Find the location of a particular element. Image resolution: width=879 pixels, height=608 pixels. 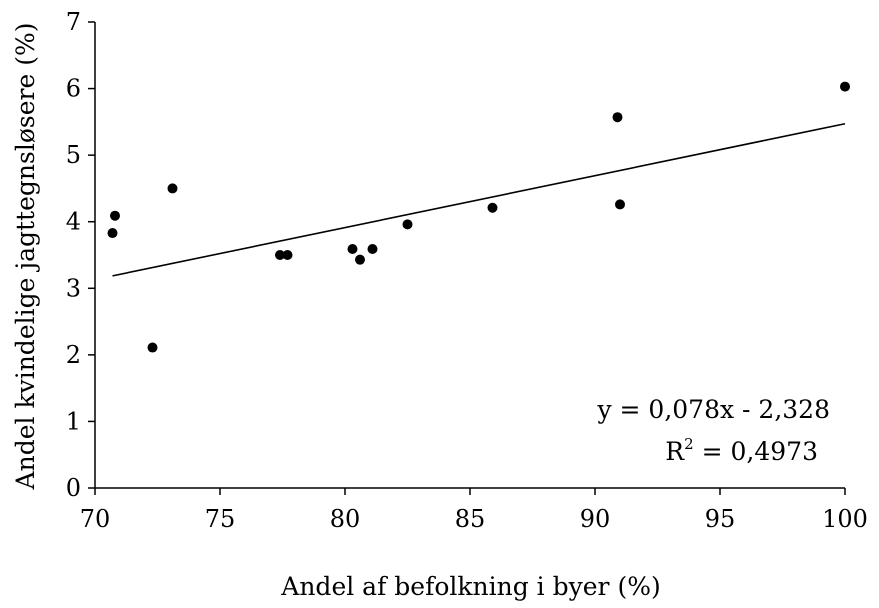

x-tick-label: 80 is located at coordinates (345, 519).